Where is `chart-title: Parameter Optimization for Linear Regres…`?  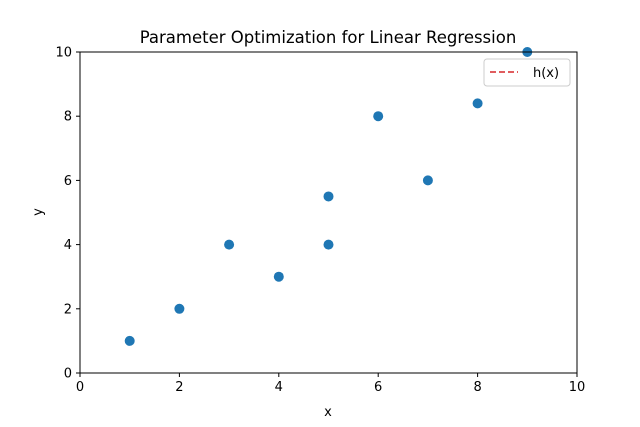 chart-title: Parameter Optimization for Linear Regres… is located at coordinates (328, 37).